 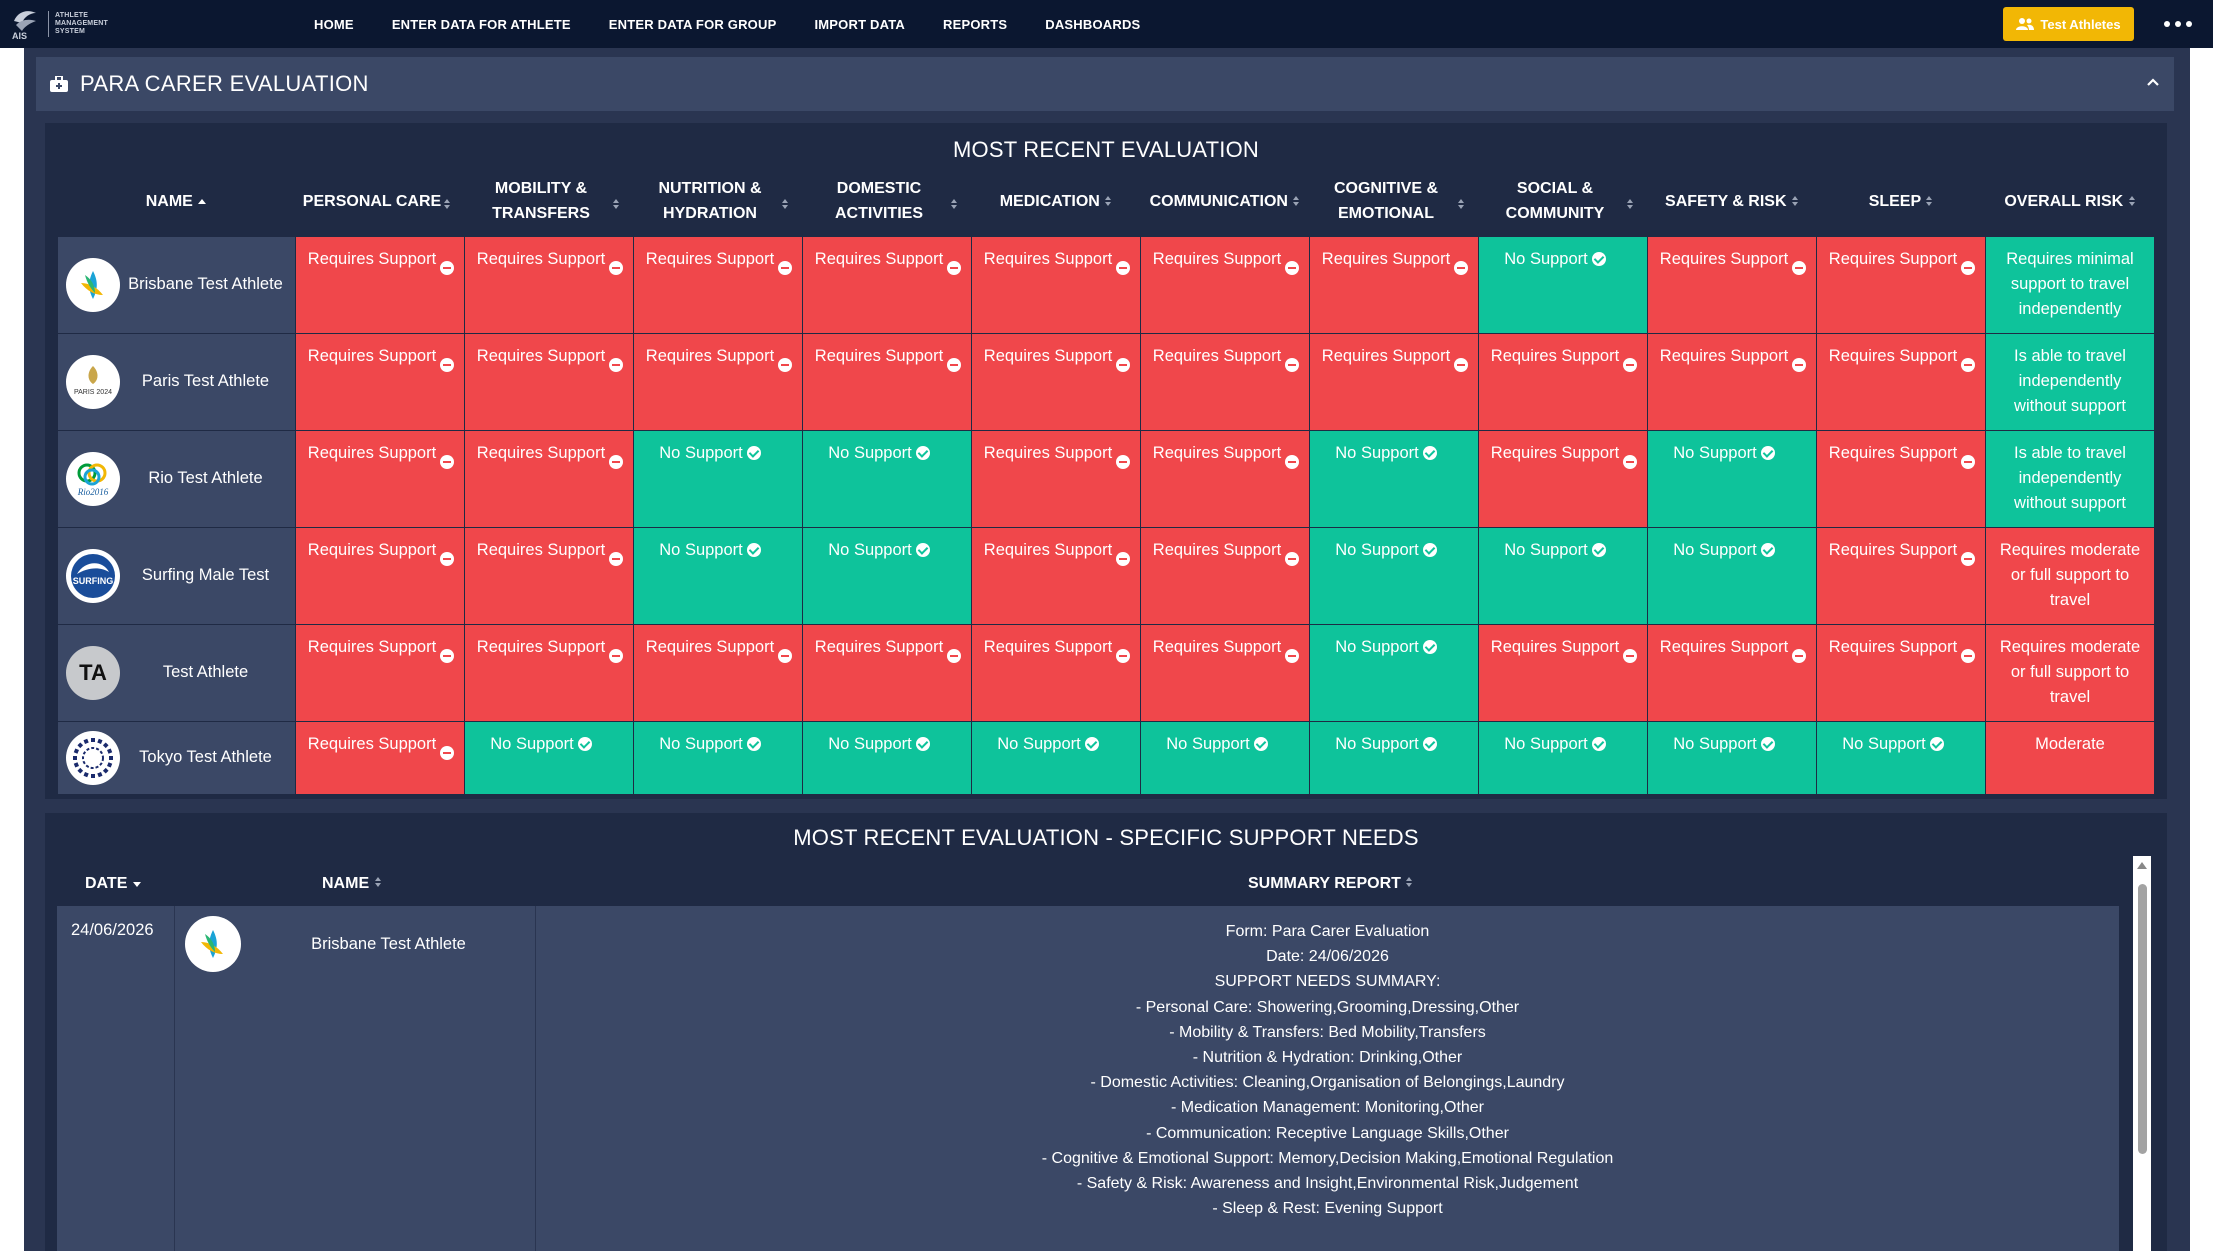 I want to click on col-header-name: NAME, so click(x=177, y=201).